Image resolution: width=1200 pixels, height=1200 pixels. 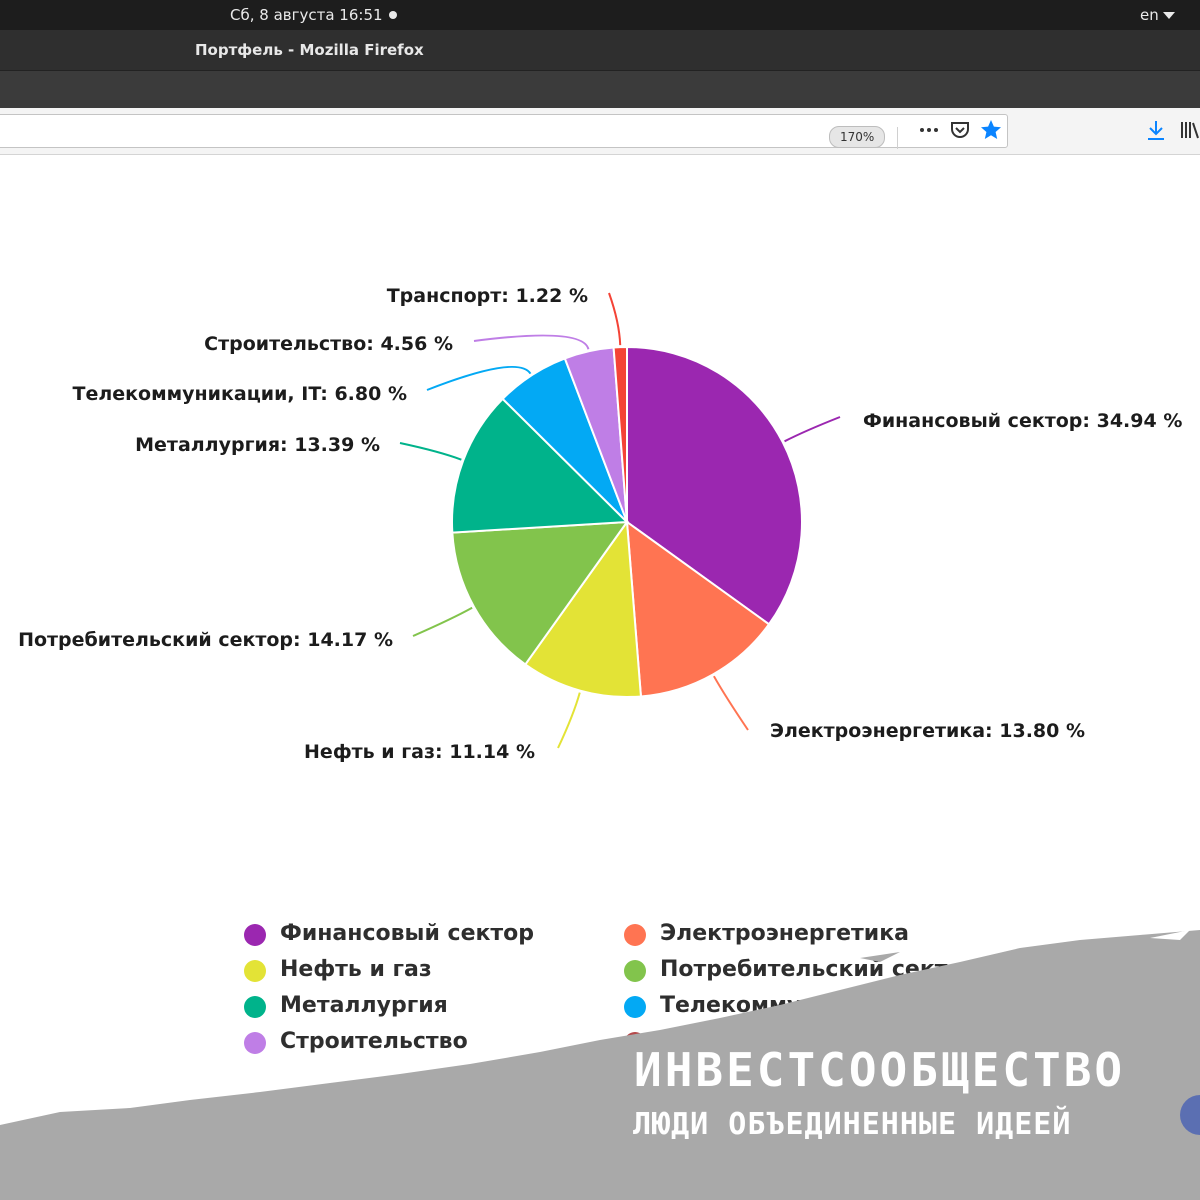 What do you see at coordinates (960, 130) in the screenshot?
I see `pocket-icon` at bounding box center [960, 130].